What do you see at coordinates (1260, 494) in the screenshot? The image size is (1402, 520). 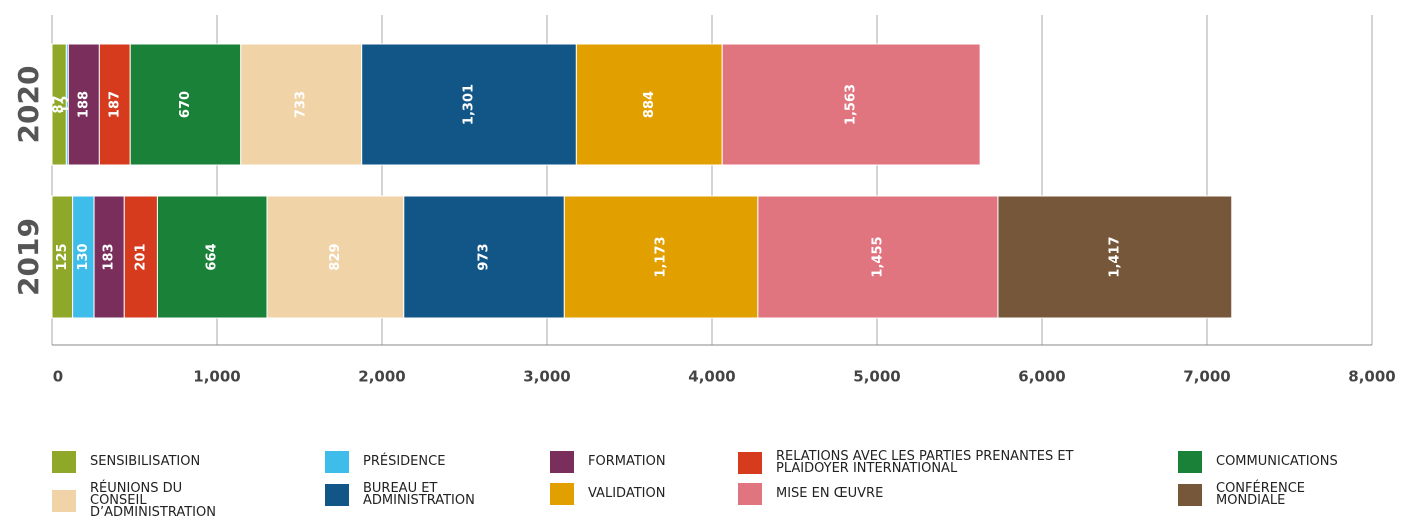 I see `legend-label: CONFÉRENCE MONDIALE` at bounding box center [1260, 494].